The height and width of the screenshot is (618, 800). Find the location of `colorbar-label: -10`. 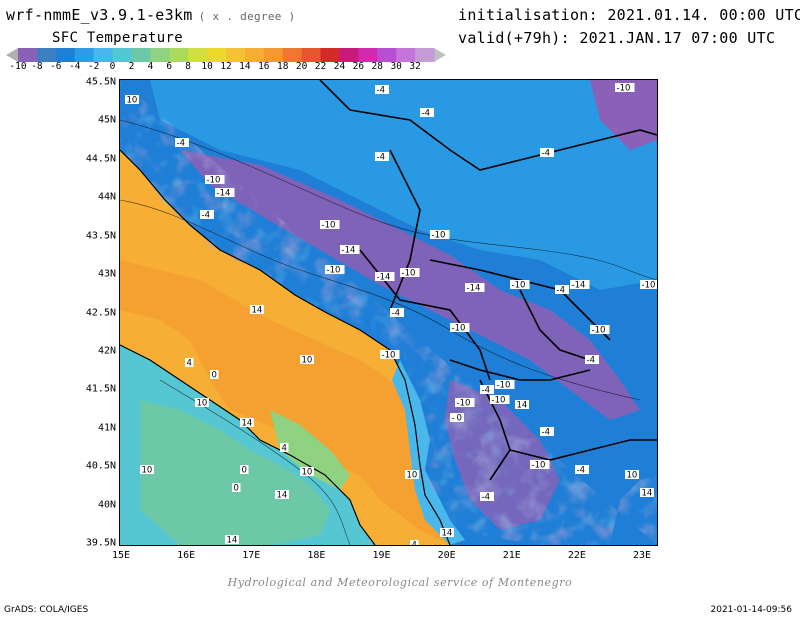

colorbar-label: -10 is located at coordinates (18, 66).